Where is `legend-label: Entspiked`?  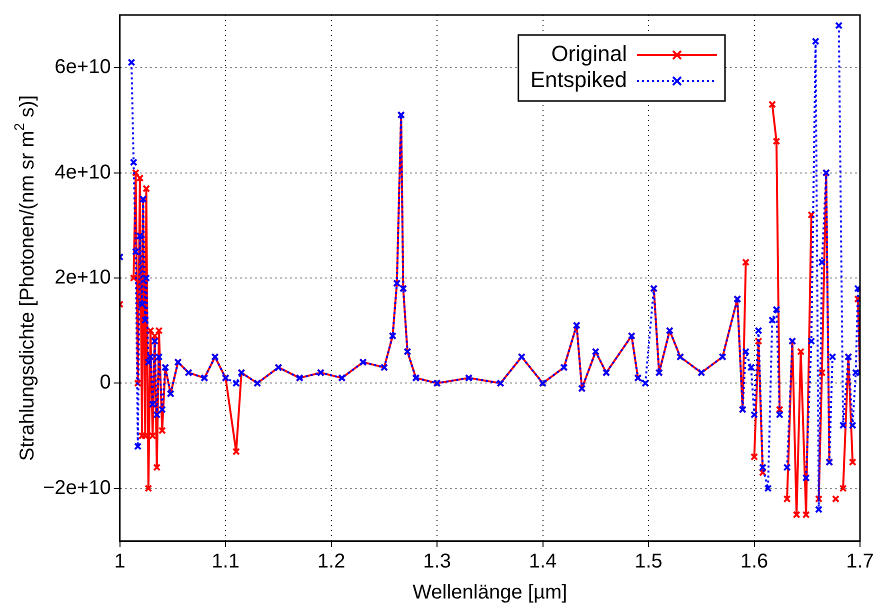
legend-label: Entspiked is located at coordinates (578, 79).